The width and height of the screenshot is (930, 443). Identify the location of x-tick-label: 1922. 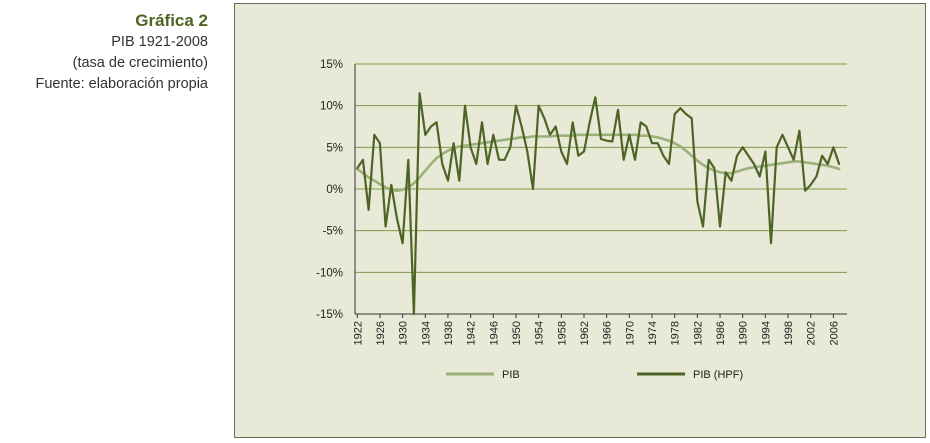
(358, 333).